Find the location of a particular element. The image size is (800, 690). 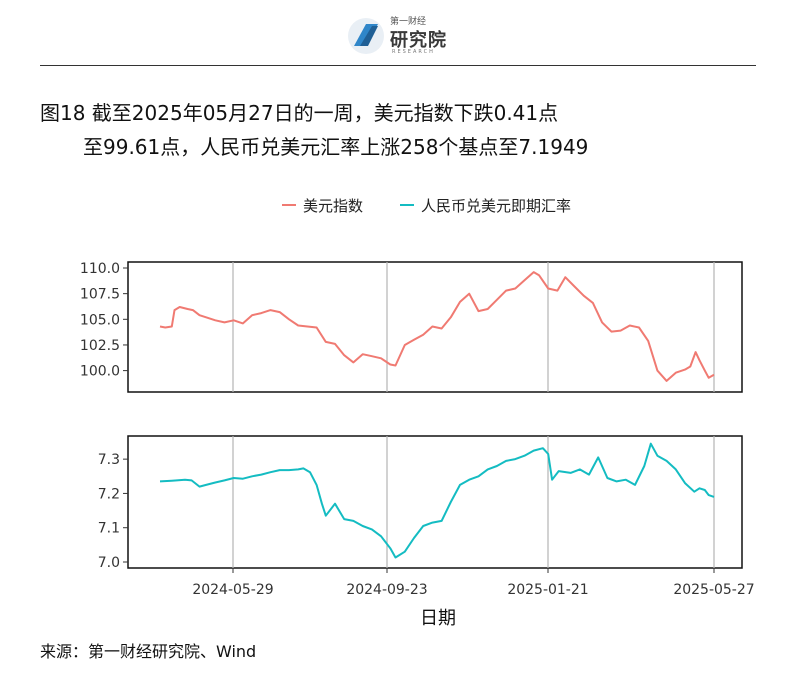

cny-rate-frame is located at coordinates (435, 502).